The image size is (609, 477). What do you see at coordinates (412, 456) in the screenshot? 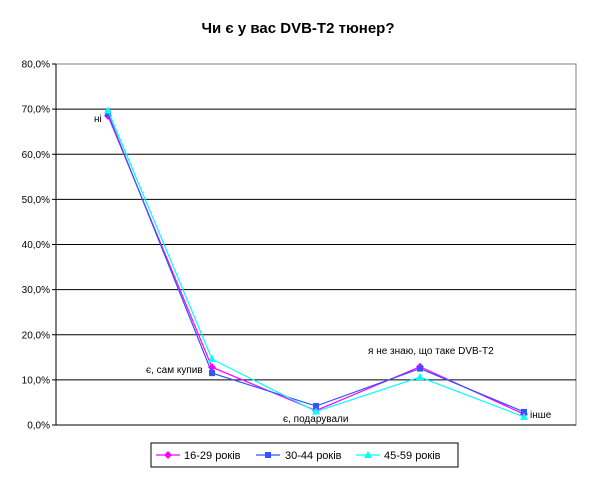
I see `legend-label-45-59: 45-59 років` at bounding box center [412, 456].